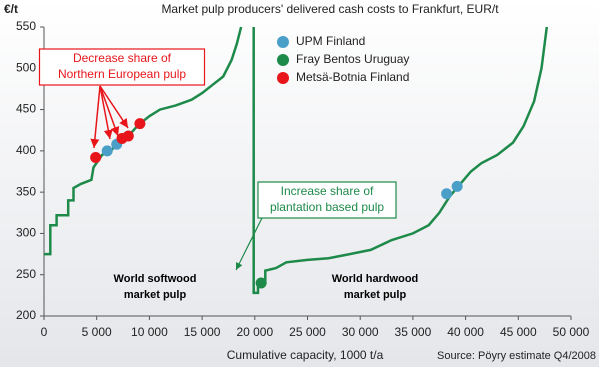  I want to click on x-tick-label: 10 000, so click(149, 332).